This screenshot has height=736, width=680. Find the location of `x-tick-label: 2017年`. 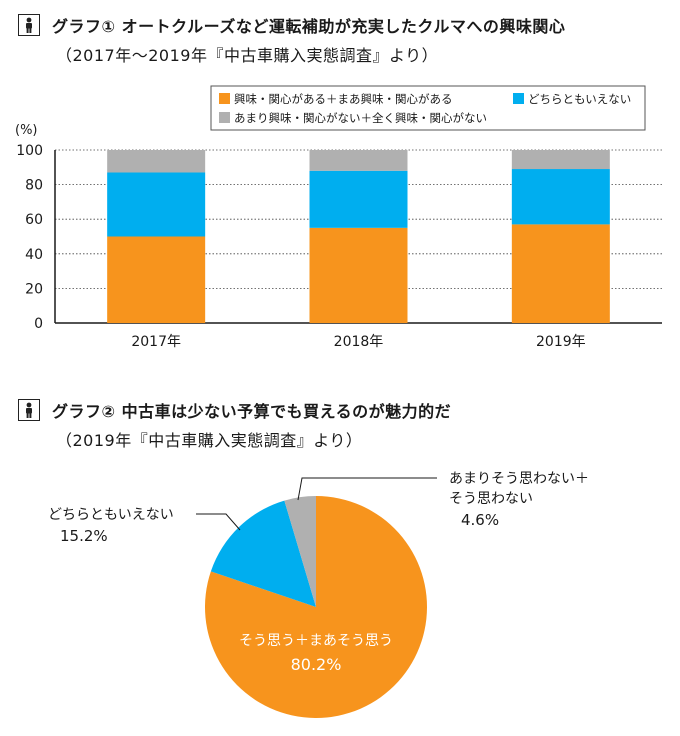

x-tick-label: 2017年 is located at coordinates (156, 342).